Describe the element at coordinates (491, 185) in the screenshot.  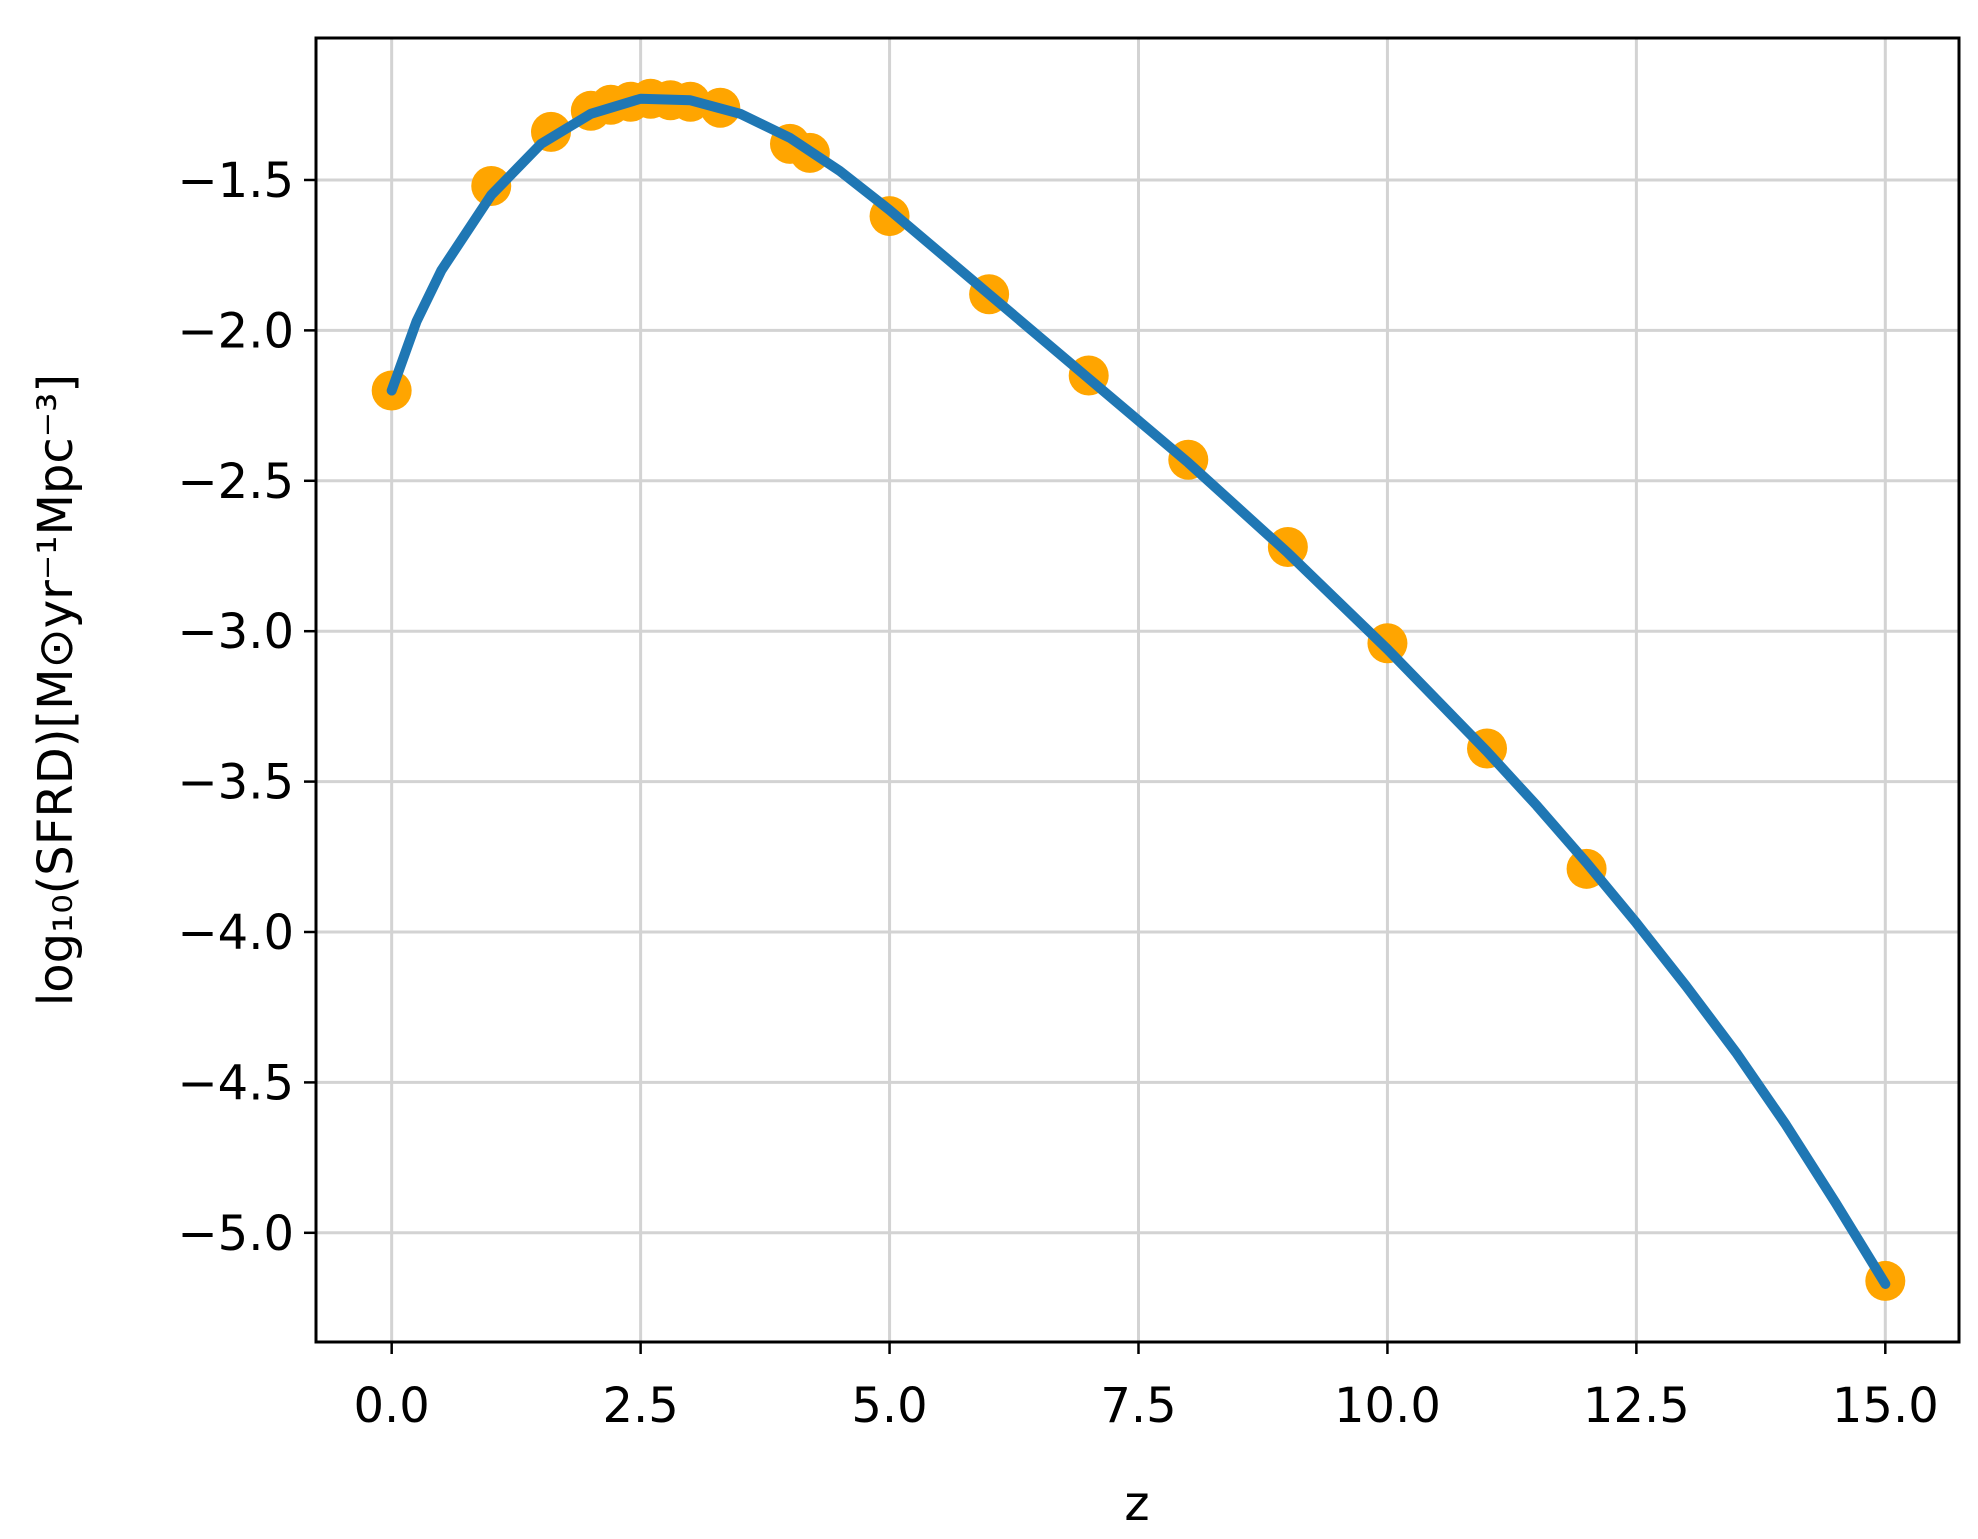
I see `data-point` at that location.